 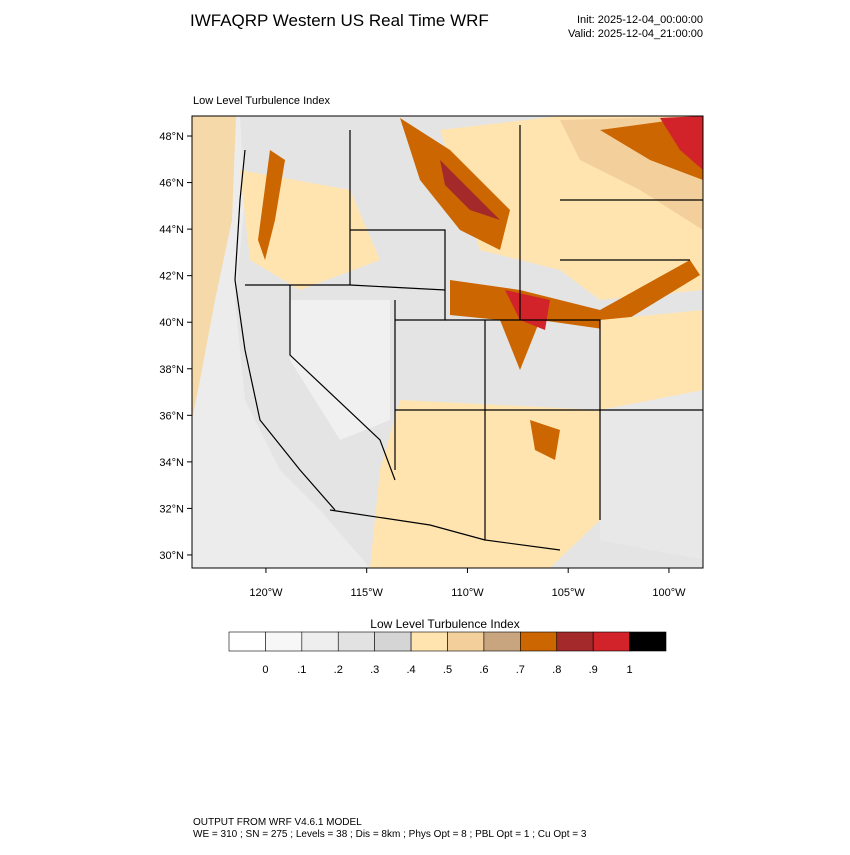 I want to click on lat-tick-label: 48°N, so click(x=171, y=137).